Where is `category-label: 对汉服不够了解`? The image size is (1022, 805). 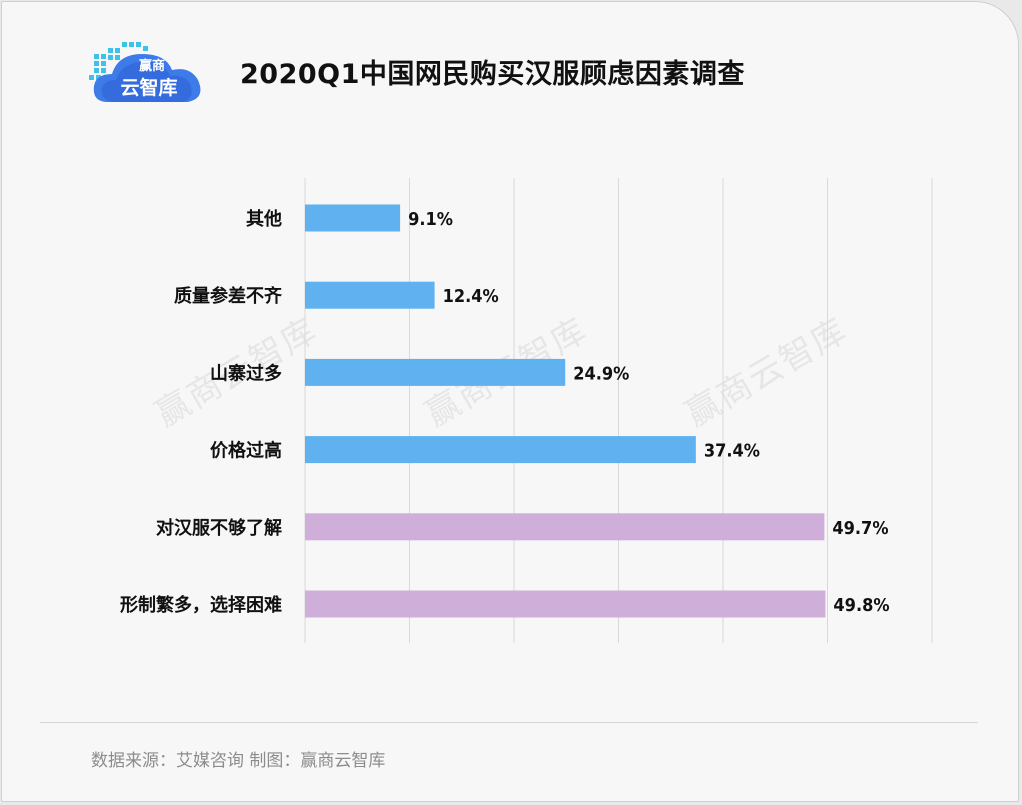 category-label: 对汉服不够了解 is located at coordinates (219, 528).